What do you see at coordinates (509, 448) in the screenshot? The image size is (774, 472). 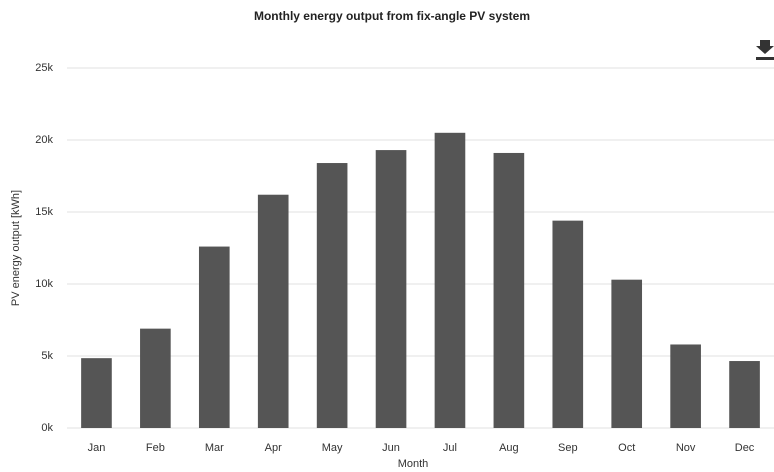 I see `x-tick-label: Aug` at bounding box center [509, 448].